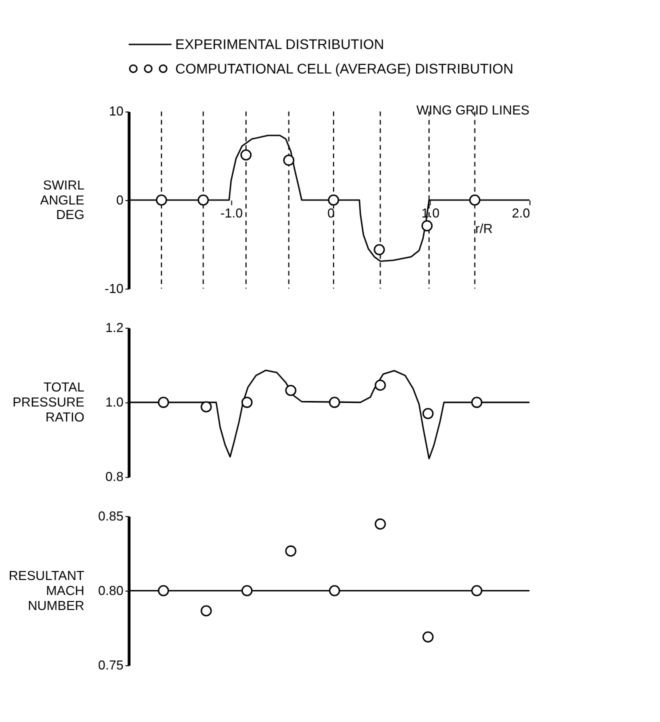 This screenshot has height=722, width=660. What do you see at coordinates (120, 200) in the screenshot?
I see `y-tick-label: 0` at bounding box center [120, 200].